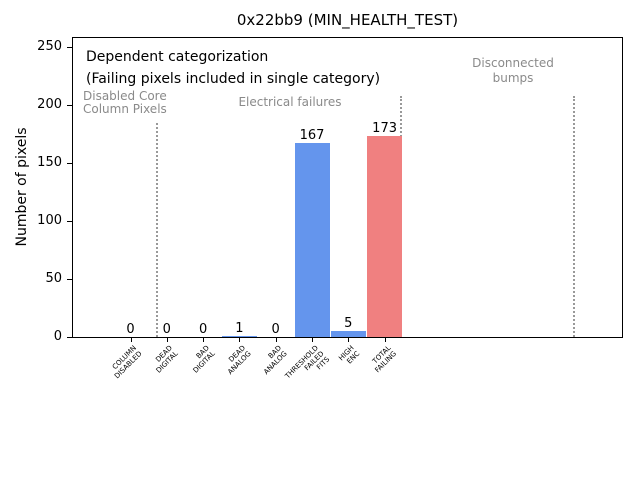 The height and width of the screenshot is (480, 640). What do you see at coordinates (307, 362) in the screenshot?
I see `x-tick-label: THRESHOLD FAILED FITS` at bounding box center [307, 362].